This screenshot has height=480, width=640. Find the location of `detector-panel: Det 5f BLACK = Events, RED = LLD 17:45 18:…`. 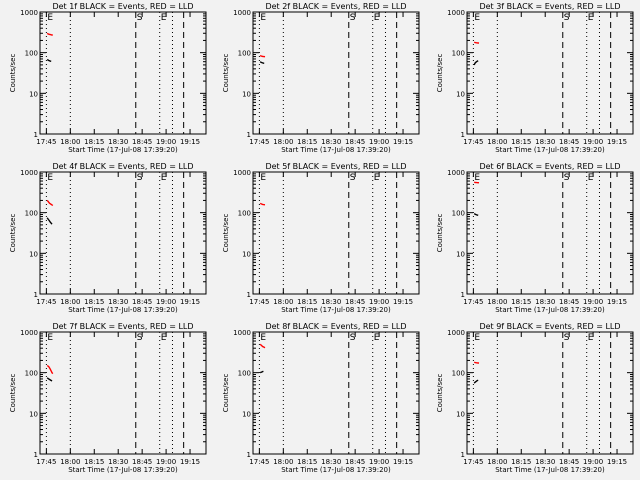

detector-panel: Det 5f BLACK = Events, RED = LLD 17:45 18:… is located at coordinates (321, 238).